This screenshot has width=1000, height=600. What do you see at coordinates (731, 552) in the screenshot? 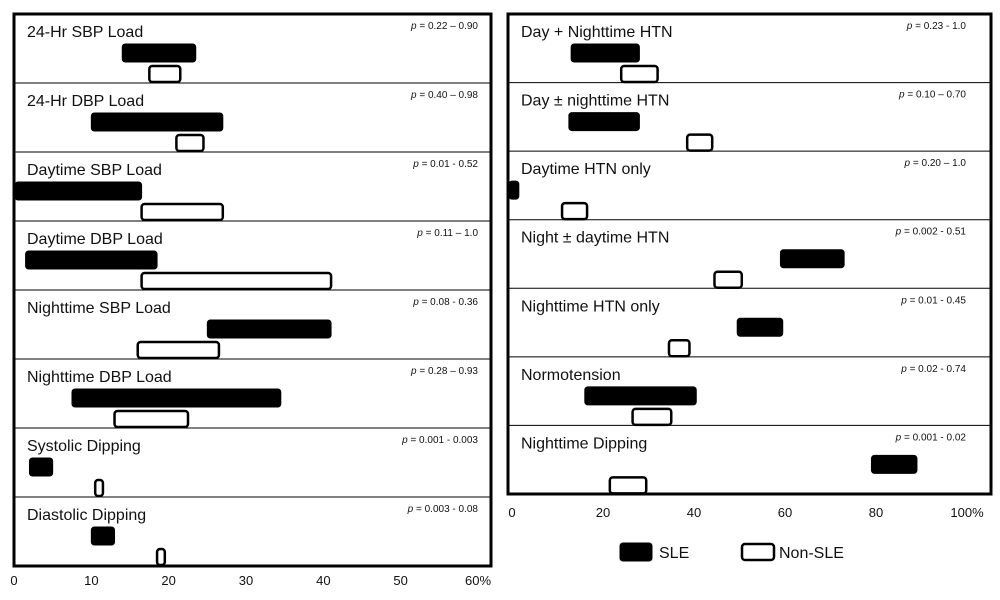
I see `legend: SLE Non-SLE` at bounding box center [731, 552].